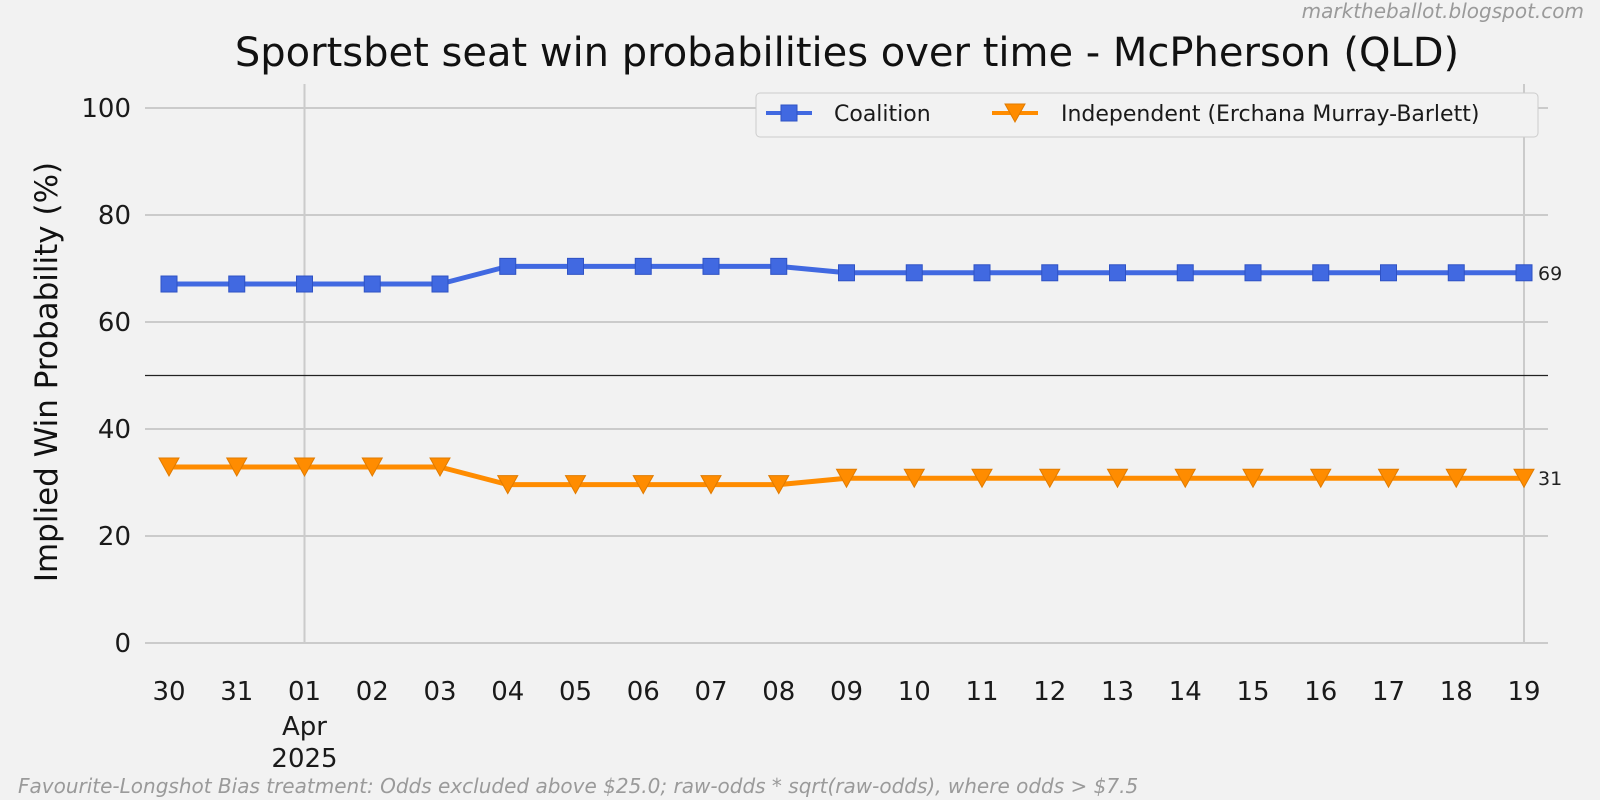 Image resolution: width=1600 pixels, height=800 pixels. I want to click on y-tick-label: 100, so click(106, 109).